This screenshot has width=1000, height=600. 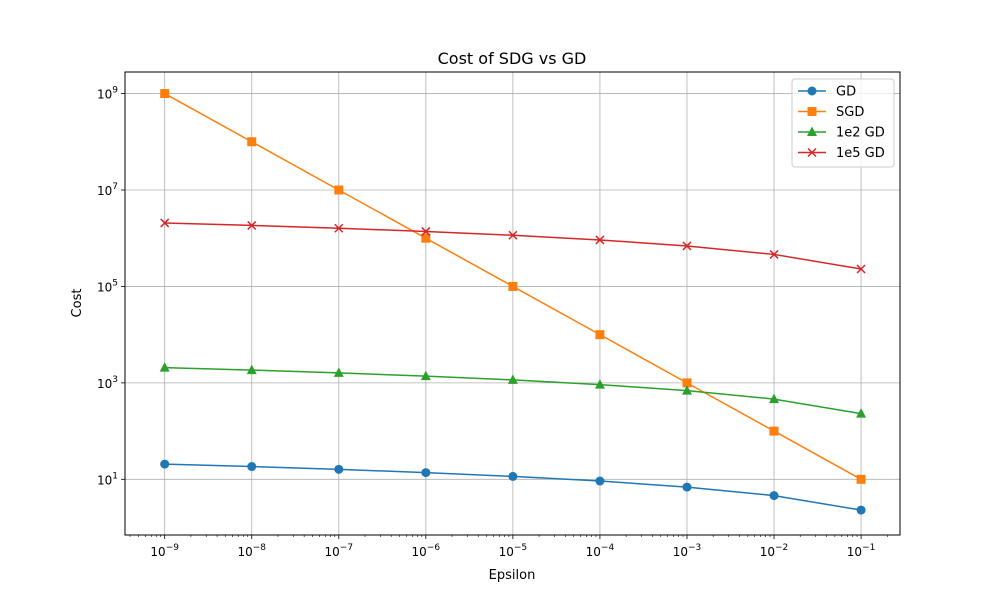 What do you see at coordinates (831, 112) in the screenshot?
I see `legend-item-sgd: SGD` at bounding box center [831, 112].